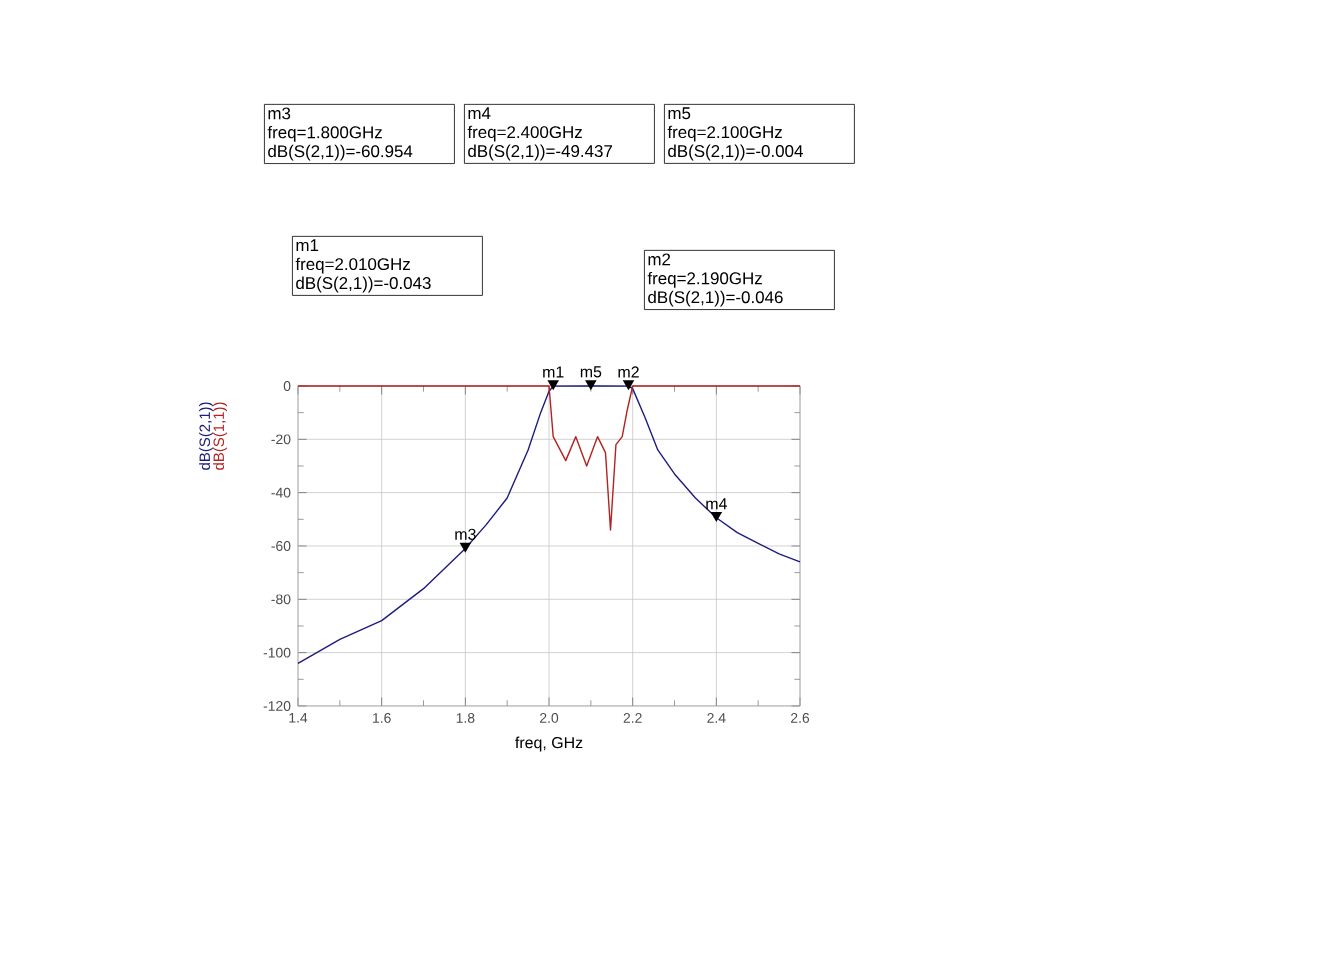 Image resolution: width=1318 pixels, height=976 pixels. Describe the element at coordinates (307, 245) in the screenshot. I see `text: m1` at that location.